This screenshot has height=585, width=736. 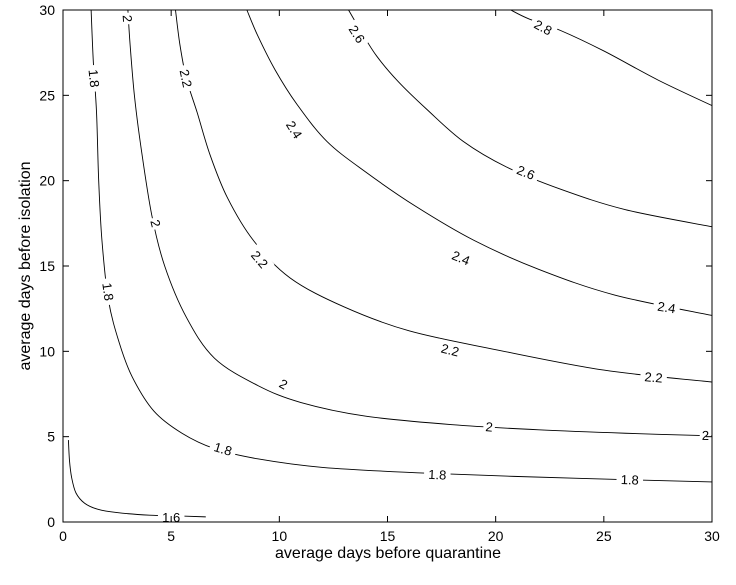 What do you see at coordinates (25, 265) in the screenshot?
I see `y-axis-label: average days before isolation` at bounding box center [25, 265].